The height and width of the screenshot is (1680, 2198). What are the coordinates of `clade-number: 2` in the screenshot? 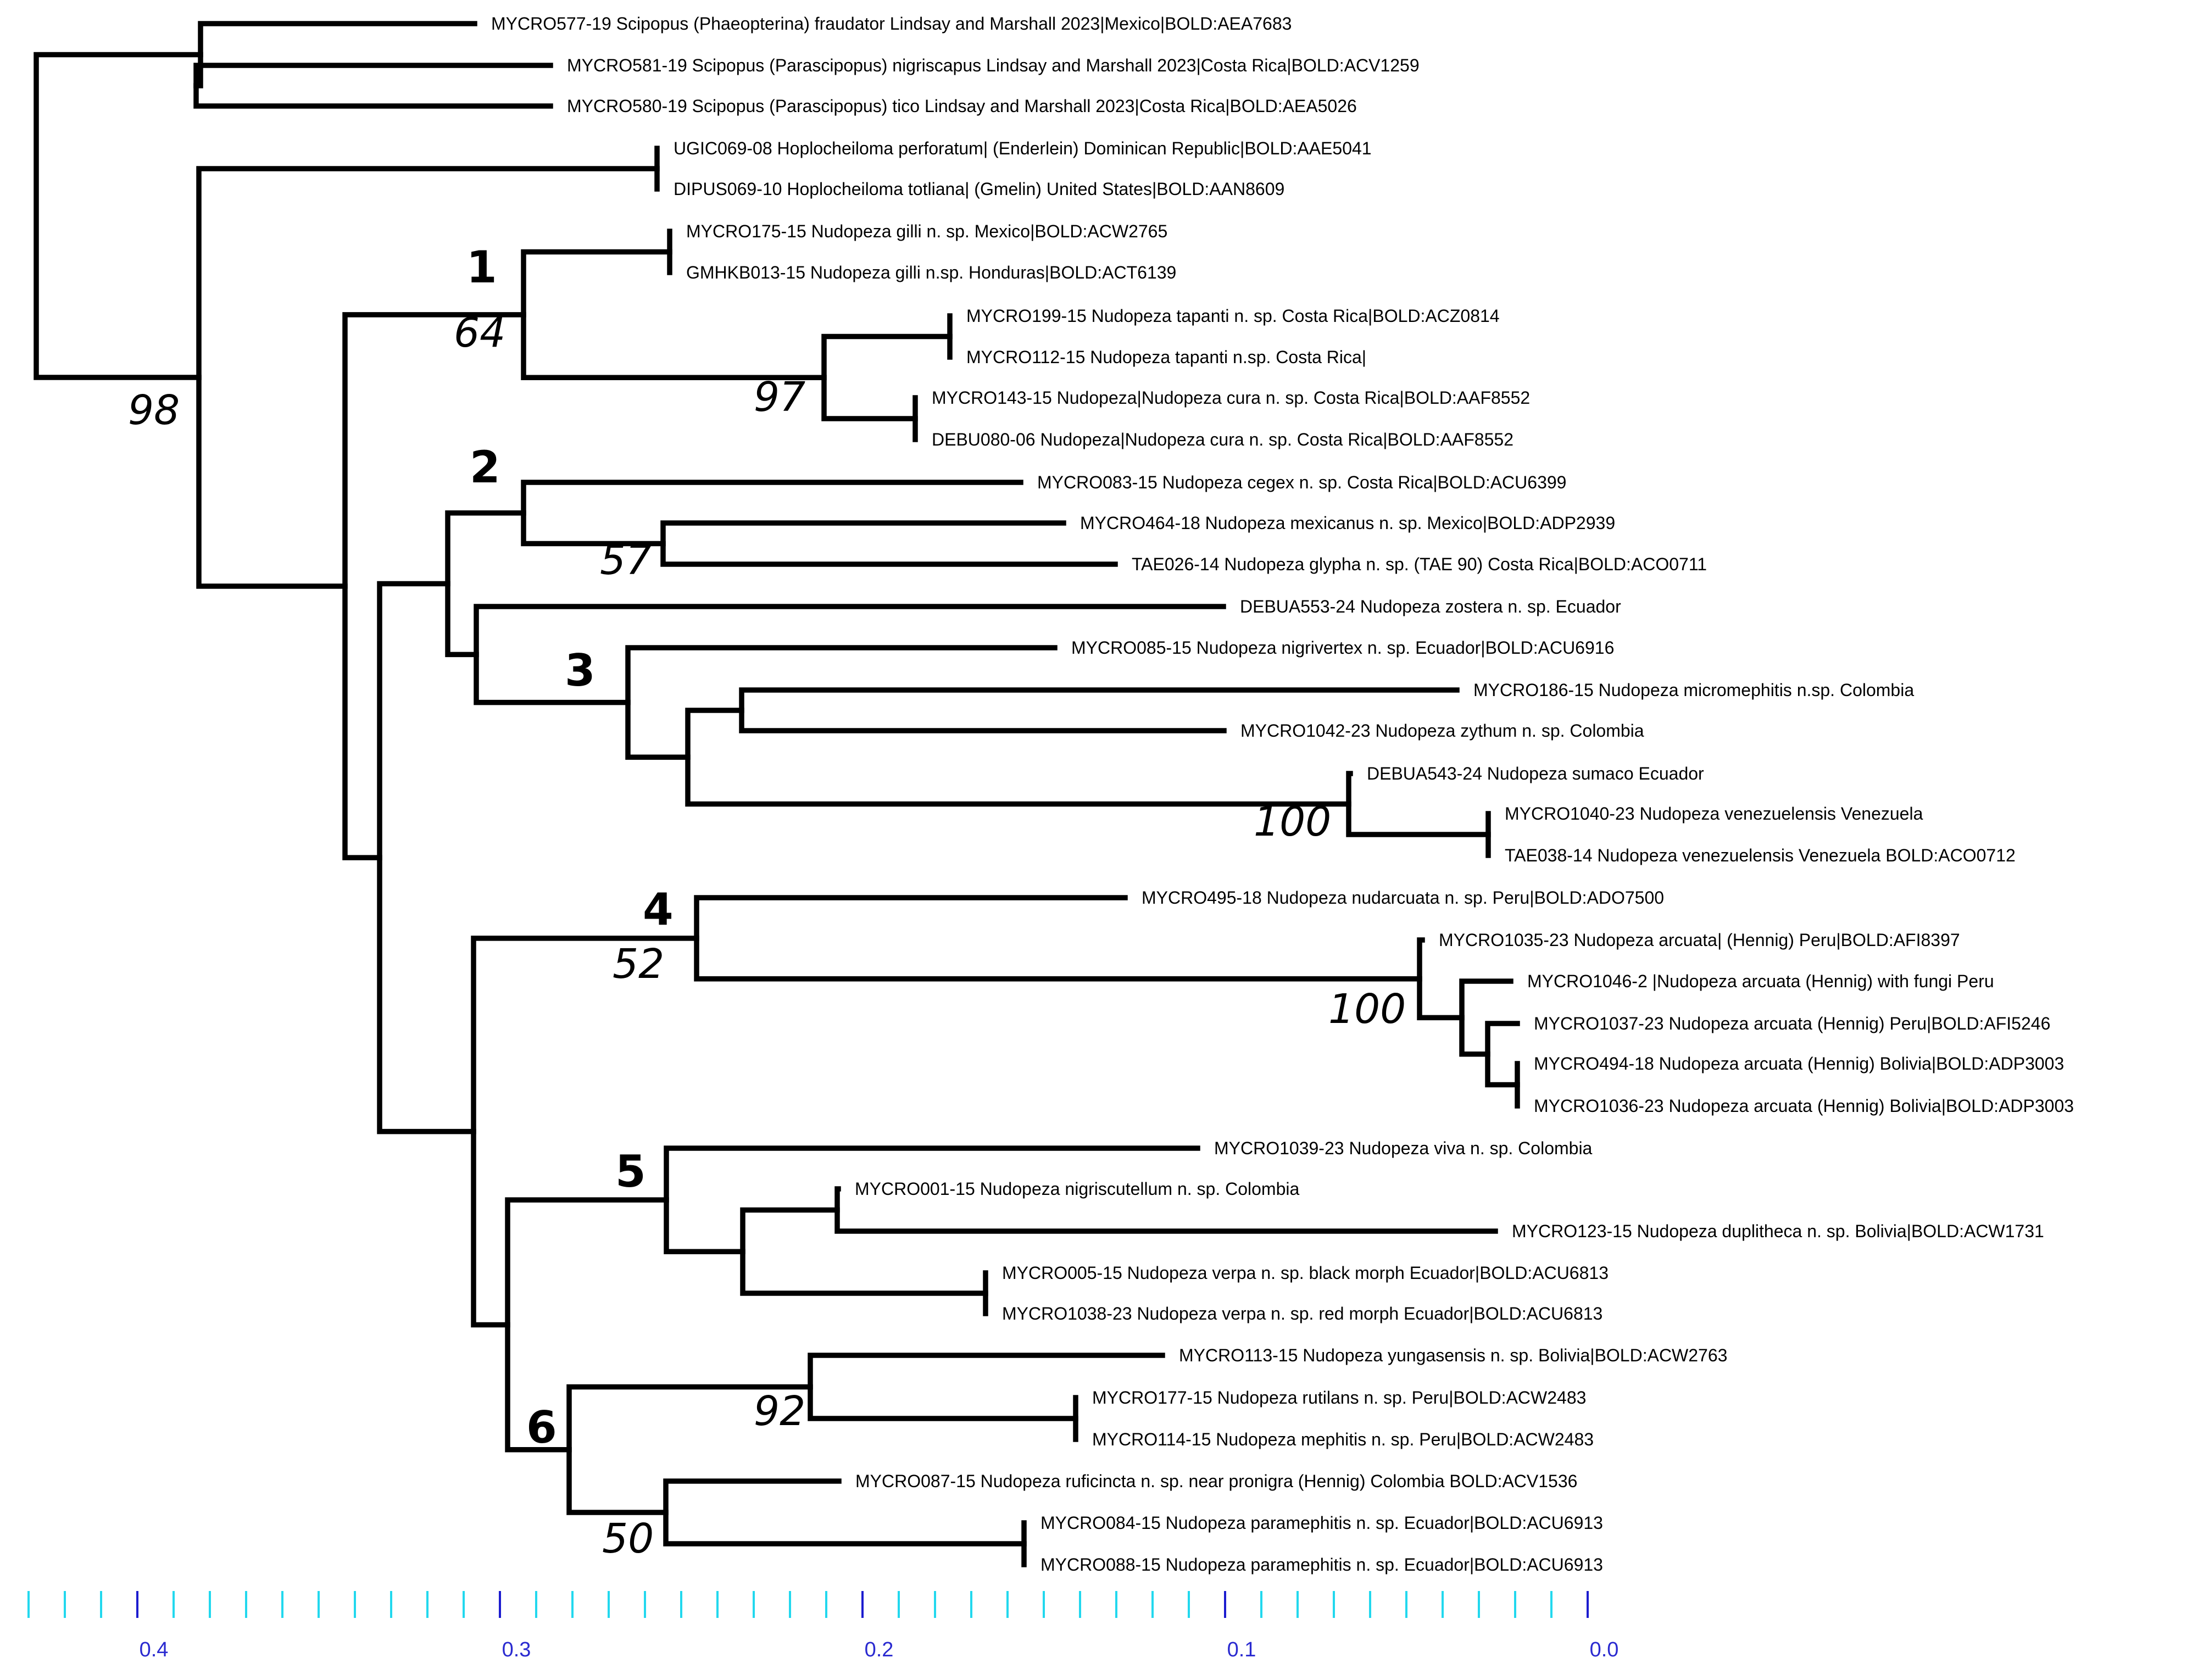 It's located at (485, 467).